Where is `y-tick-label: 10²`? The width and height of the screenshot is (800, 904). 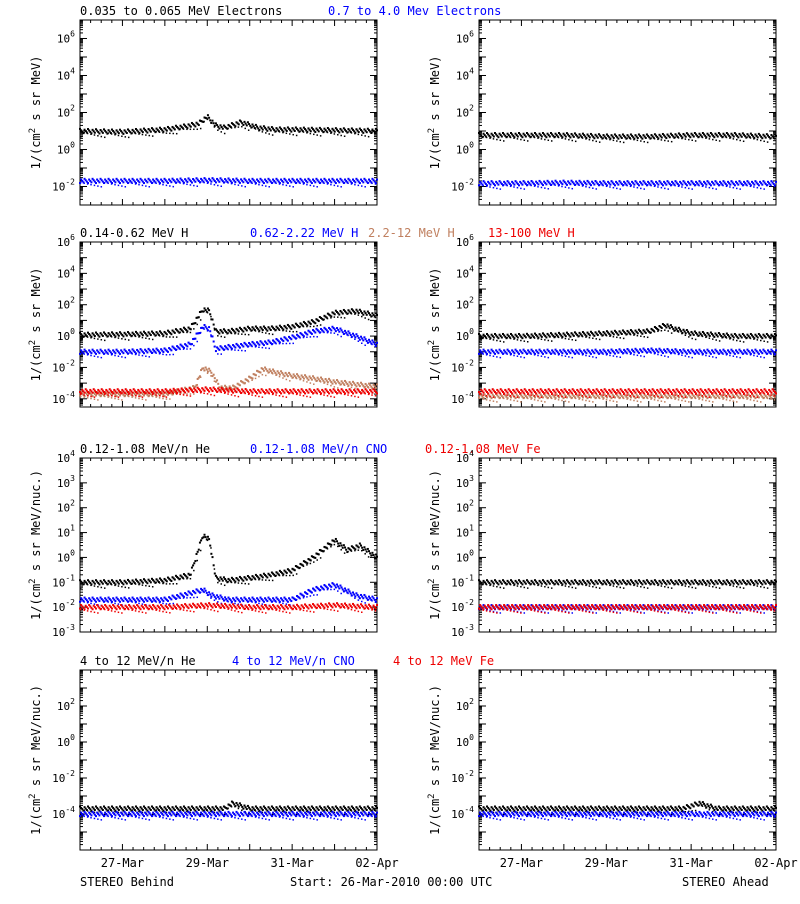 y-tick-label: 10² is located at coordinates (465, 112).